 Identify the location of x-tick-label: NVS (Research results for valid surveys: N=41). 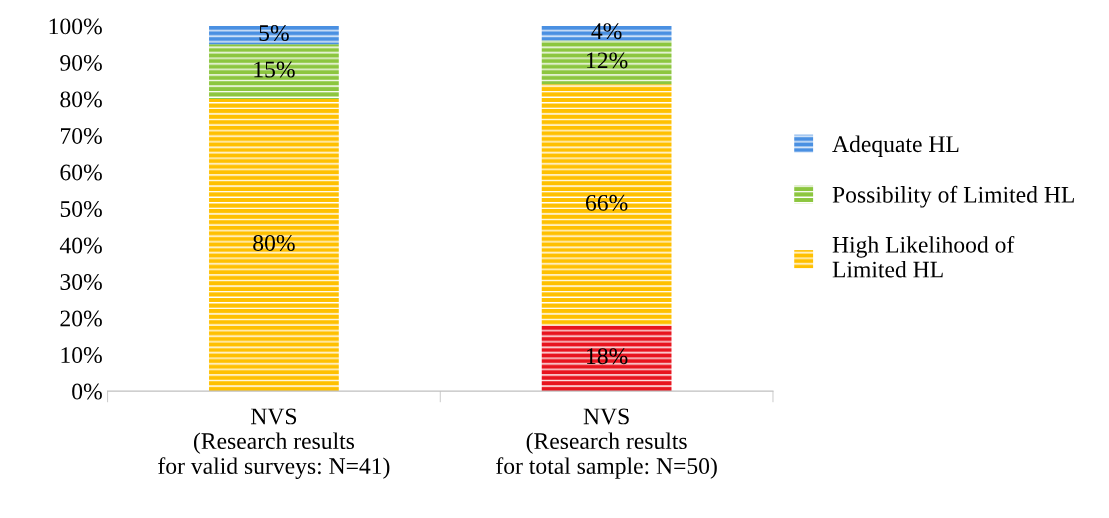
(274, 443).